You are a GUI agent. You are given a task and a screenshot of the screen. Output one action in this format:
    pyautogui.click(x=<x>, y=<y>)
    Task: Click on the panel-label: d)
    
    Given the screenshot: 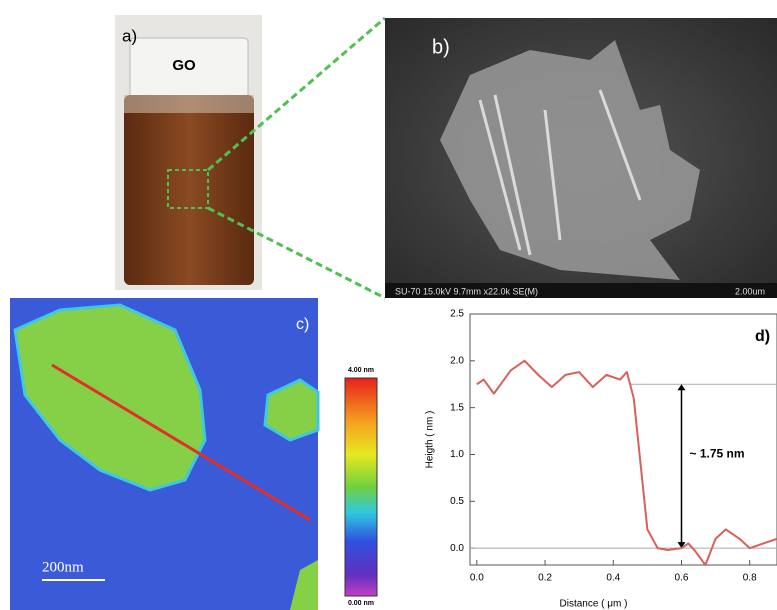 What is the action you would take?
    pyautogui.click(x=762, y=336)
    